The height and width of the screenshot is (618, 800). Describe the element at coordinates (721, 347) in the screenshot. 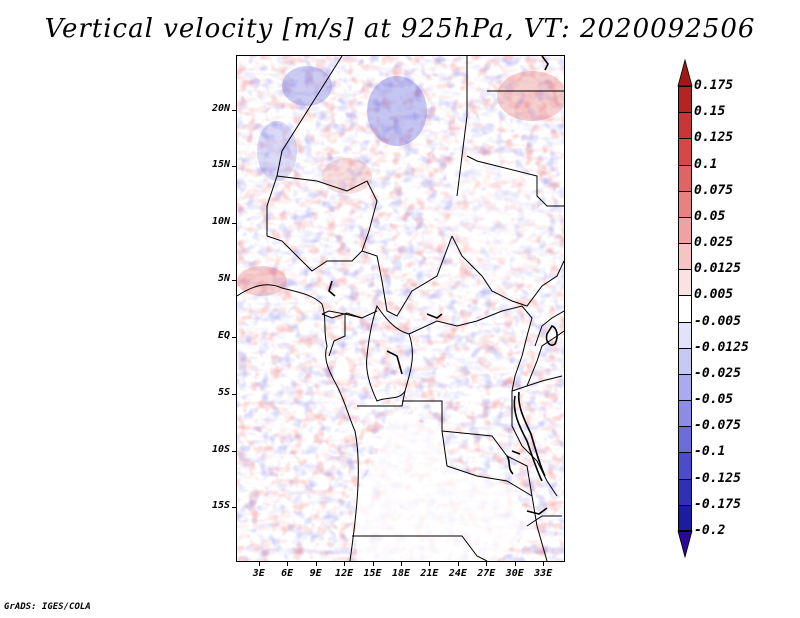

I see `colorbar-tick-label: -0.0125` at that location.